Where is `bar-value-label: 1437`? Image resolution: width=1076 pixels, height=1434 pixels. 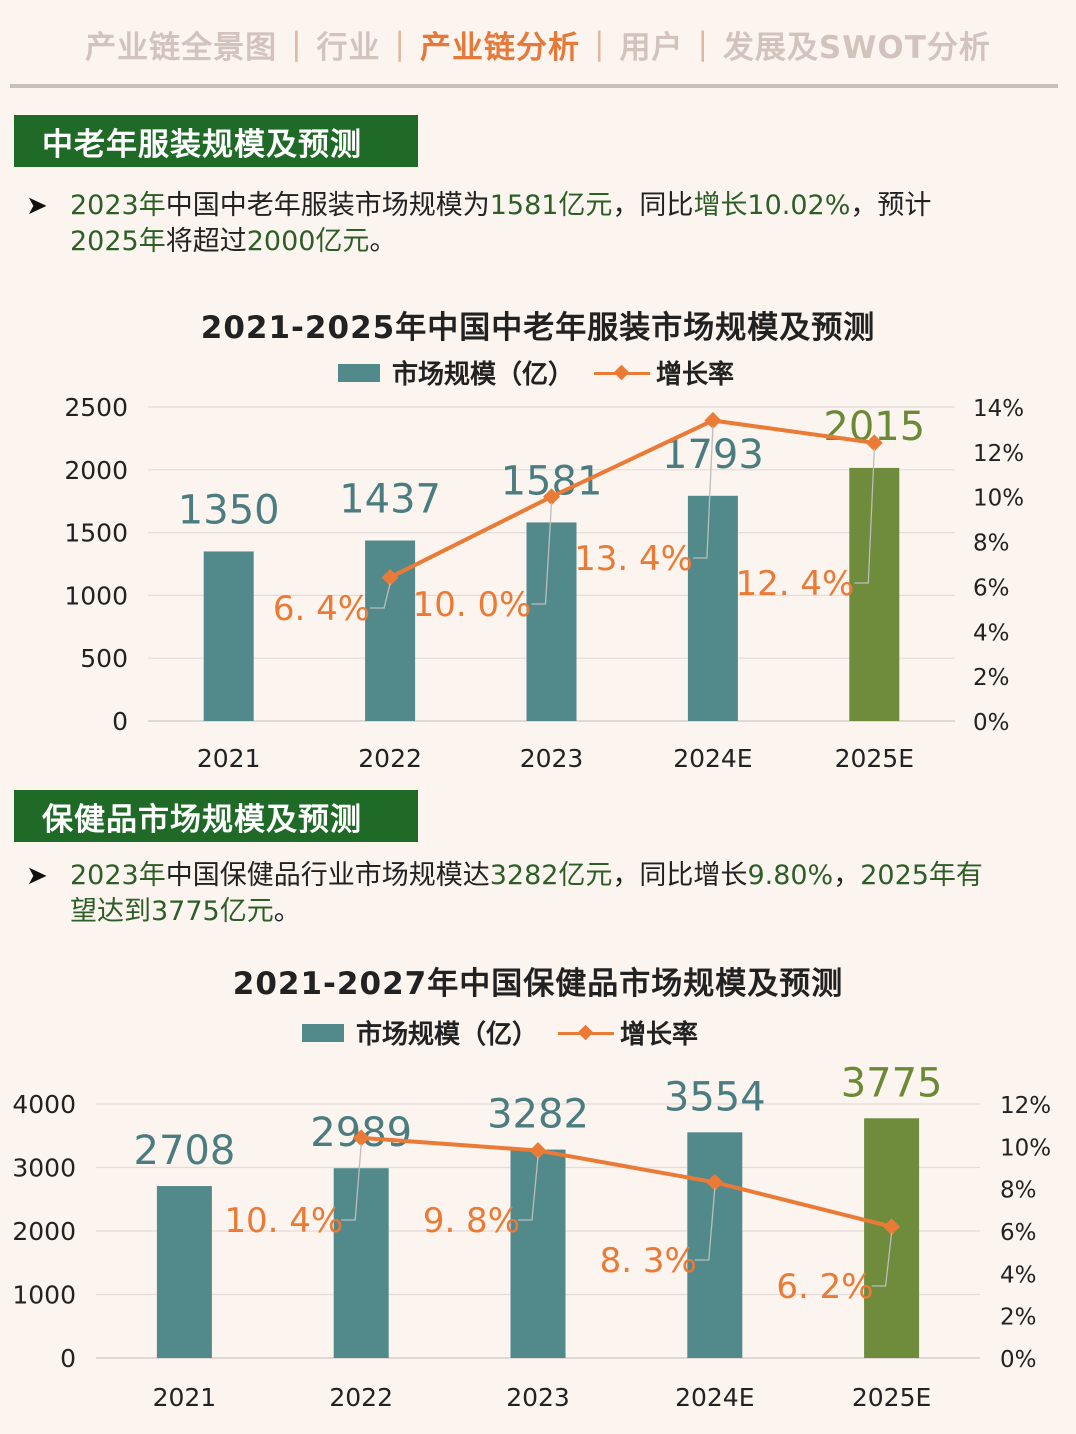 bar-value-label: 1437 is located at coordinates (390, 500).